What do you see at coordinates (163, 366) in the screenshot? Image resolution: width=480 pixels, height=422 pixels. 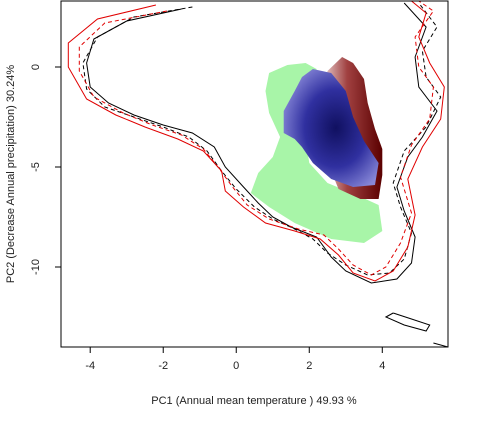 I see `x-tick-label: -2` at bounding box center [163, 366].